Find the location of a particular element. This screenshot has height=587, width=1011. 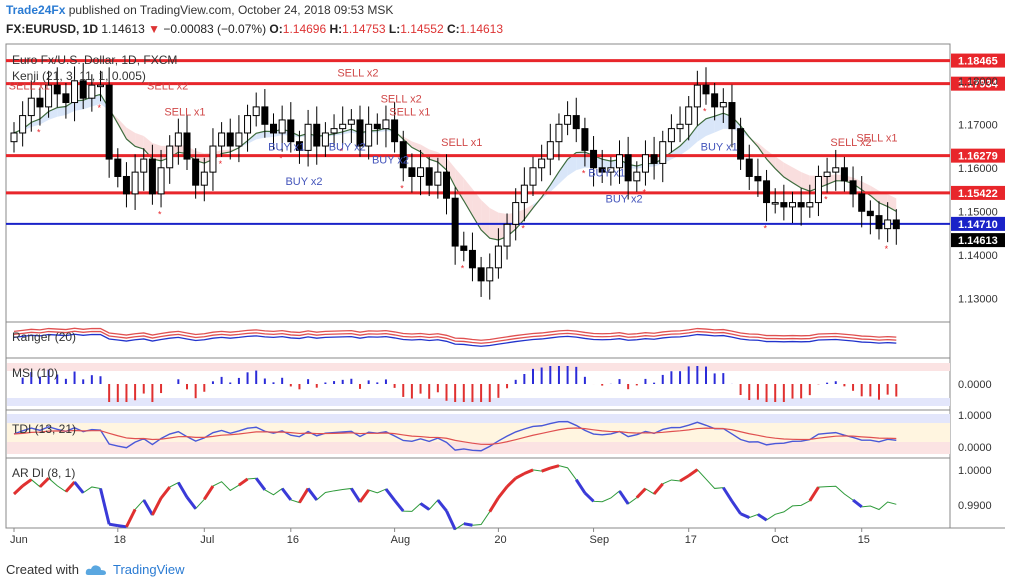

x-tick-label: 18 is located at coordinates (120, 540).